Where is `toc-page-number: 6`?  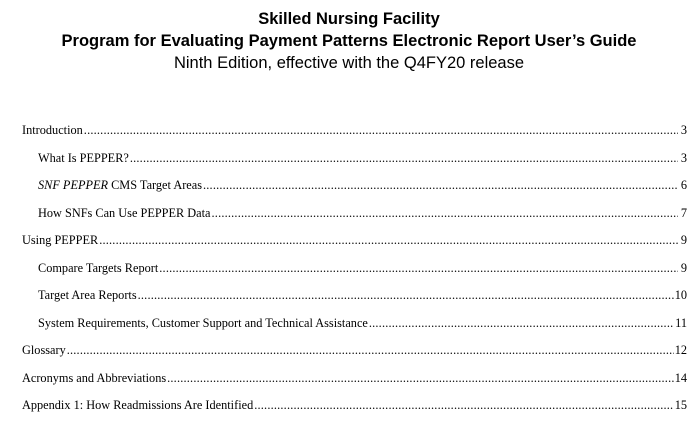
toc-page-number: 6 is located at coordinates (683, 185).